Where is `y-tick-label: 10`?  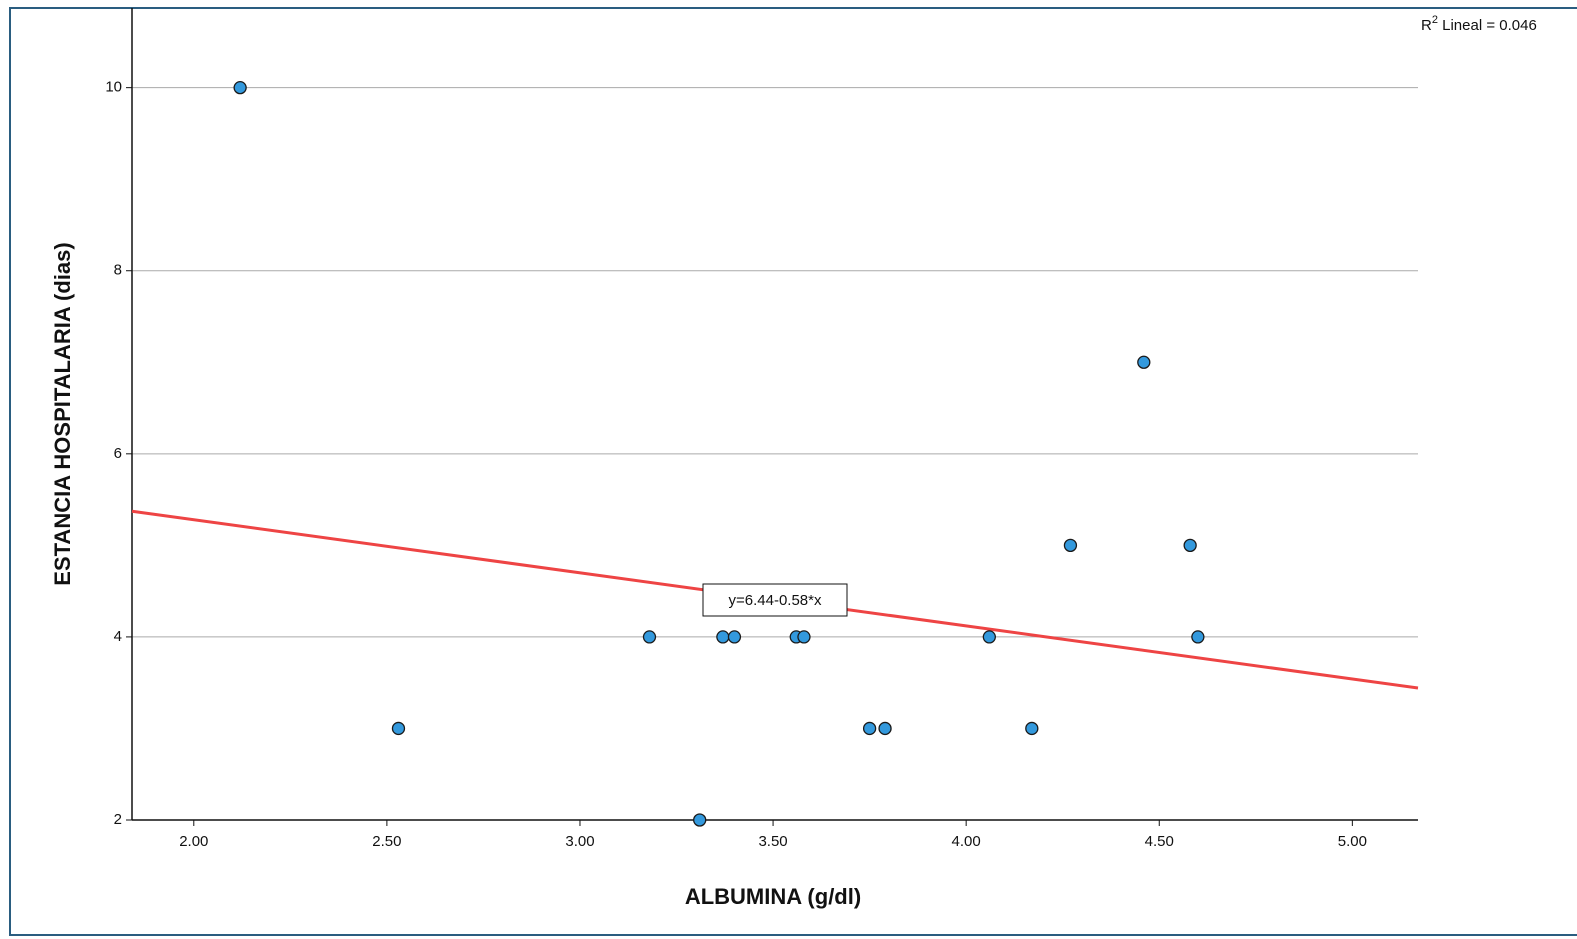 y-tick-label: 10 is located at coordinates (113, 87).